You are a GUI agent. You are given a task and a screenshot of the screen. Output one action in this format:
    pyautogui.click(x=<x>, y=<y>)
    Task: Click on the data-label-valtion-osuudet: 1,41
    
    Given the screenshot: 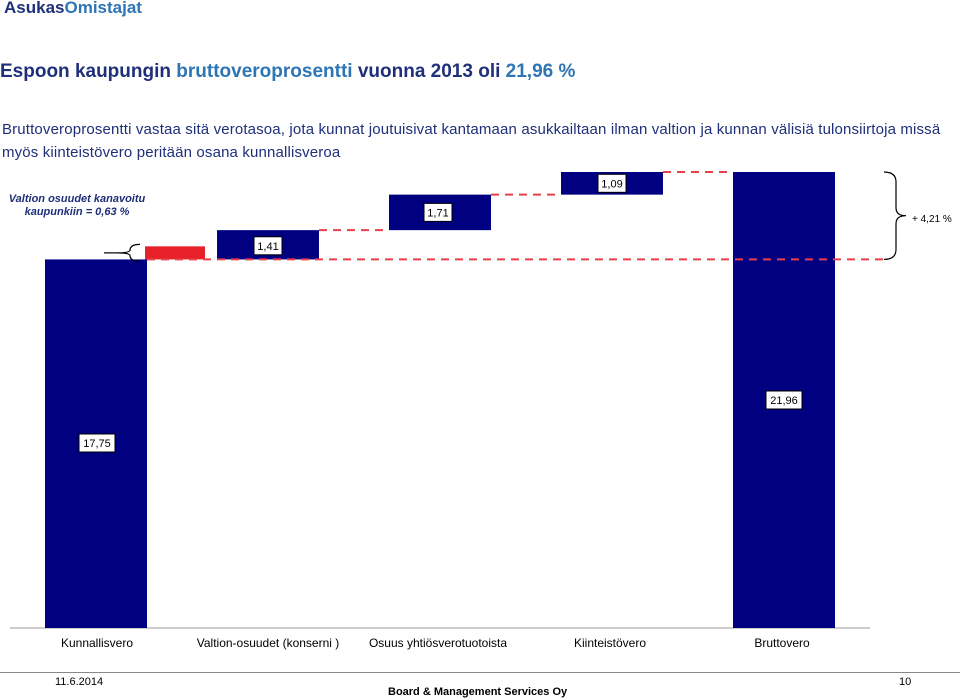 What is the action you would take?
    pyautogui.click(x=267, y=247)
    